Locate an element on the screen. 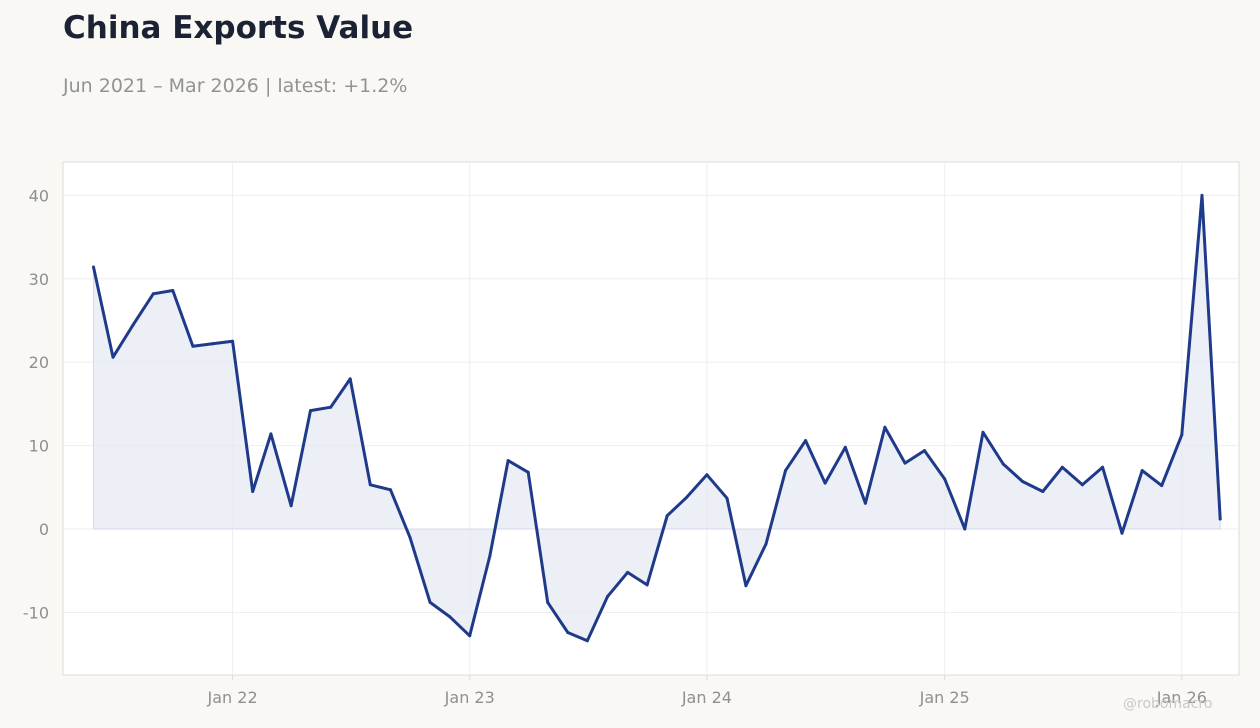 This screenshot has width=1260, height=728. x-tick-label: Jan 23 is located at coordinates (469, 697).